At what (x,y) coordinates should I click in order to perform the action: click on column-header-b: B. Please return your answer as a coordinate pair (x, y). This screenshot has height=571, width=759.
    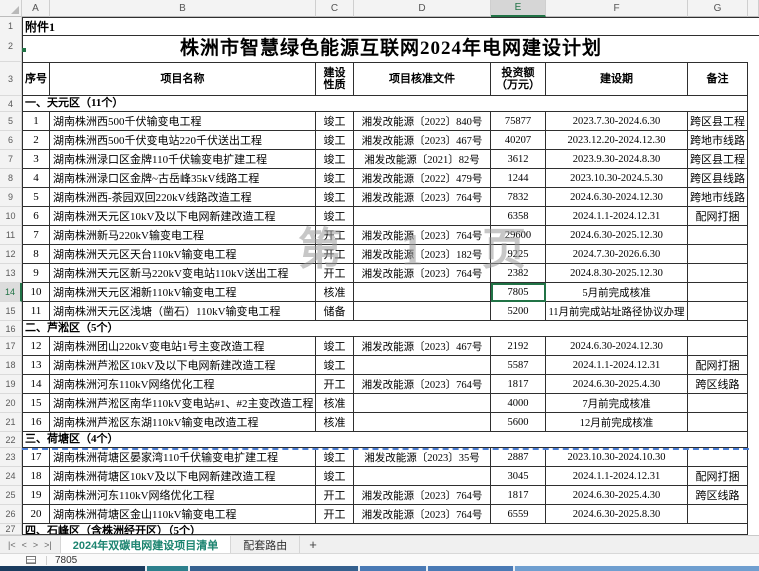
    Looking at the image, I should click on (183, 8).